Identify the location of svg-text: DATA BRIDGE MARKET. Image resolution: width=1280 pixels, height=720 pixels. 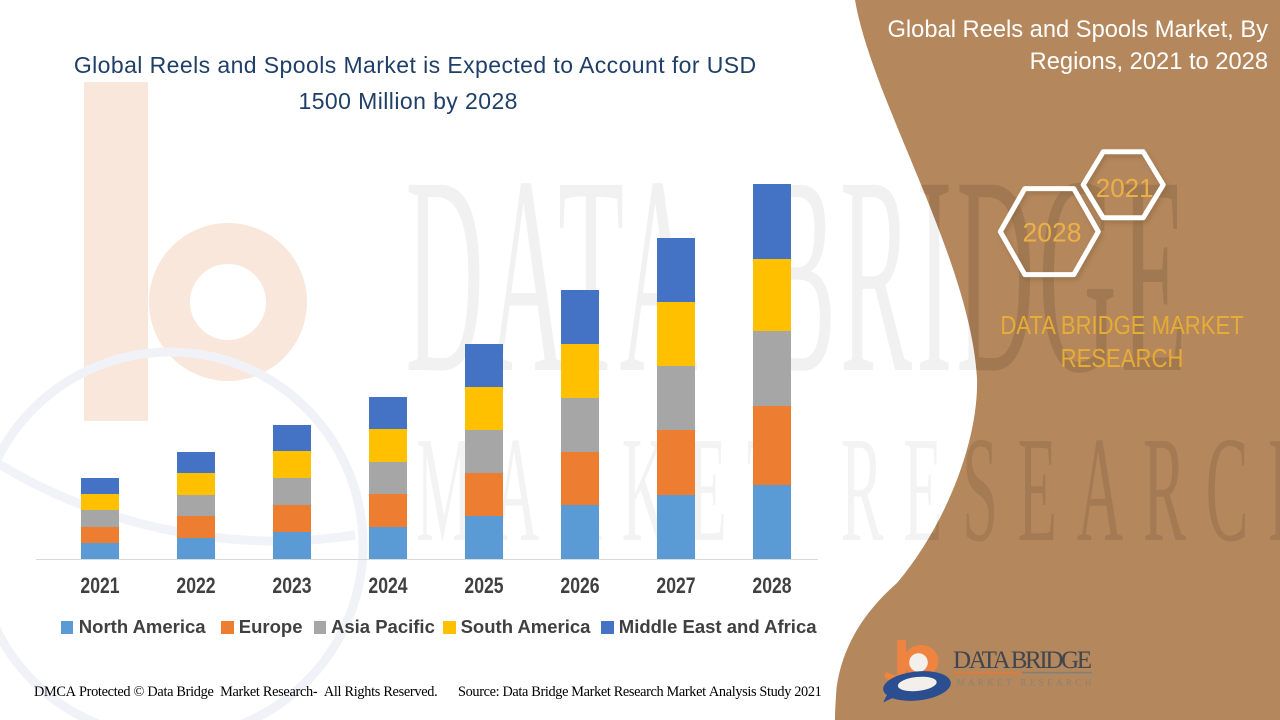
(1122, 325).